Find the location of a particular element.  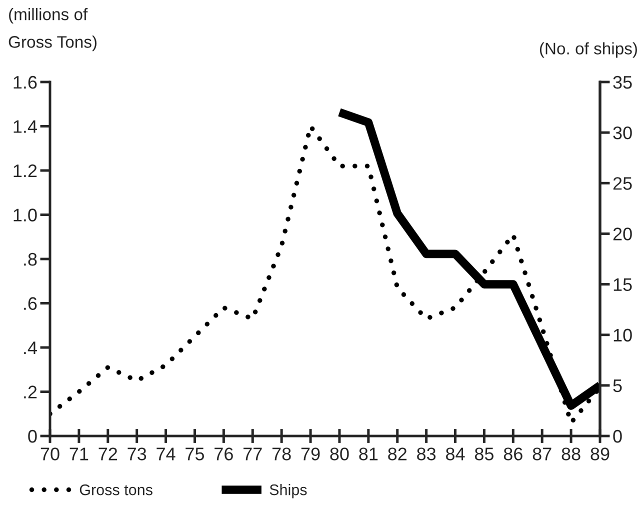

y2-axis-title: (No. of ships) is located at coordinates (588, 50).